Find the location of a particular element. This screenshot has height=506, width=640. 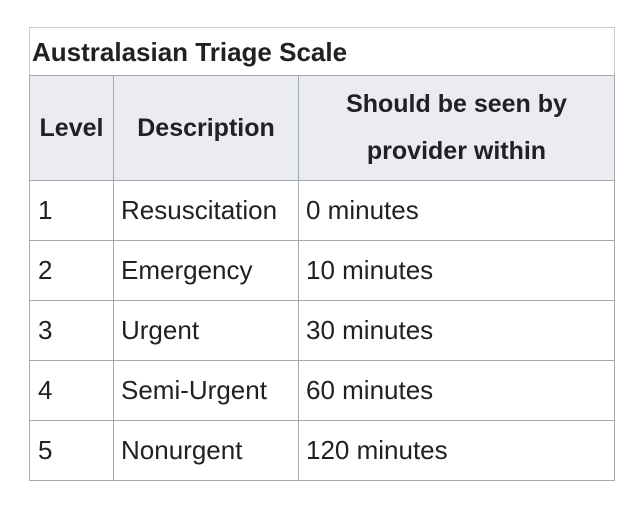

cell-seen-within: 10 minutes is located at coordinates (456, 270).